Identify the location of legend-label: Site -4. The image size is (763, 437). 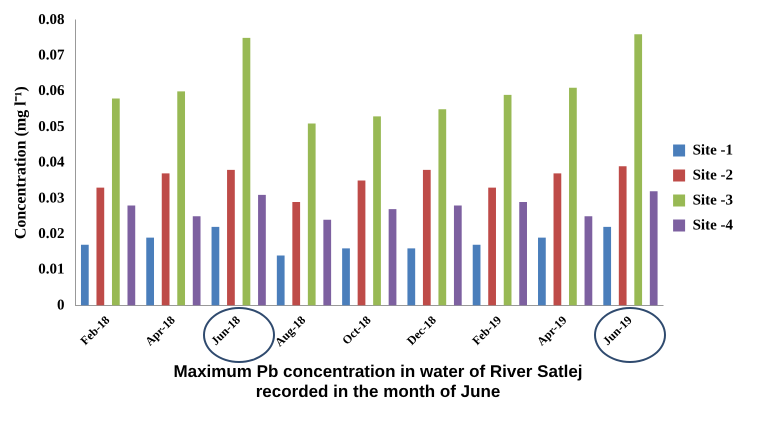
(713, 225).